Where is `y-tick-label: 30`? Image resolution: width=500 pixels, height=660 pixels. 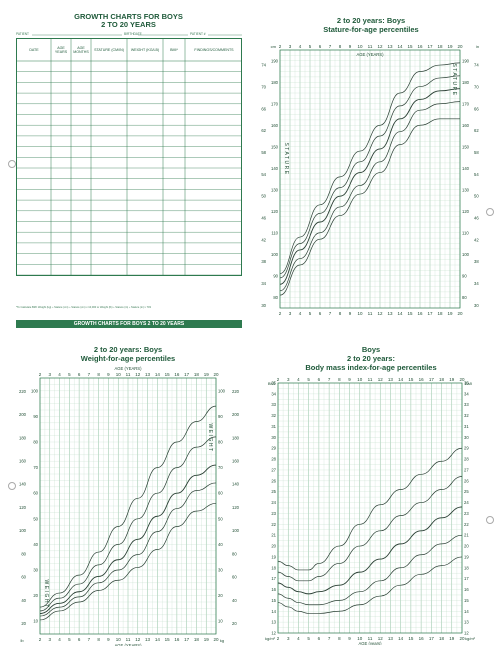 y-tick-label: 30 is located at coordinates (273, 437).